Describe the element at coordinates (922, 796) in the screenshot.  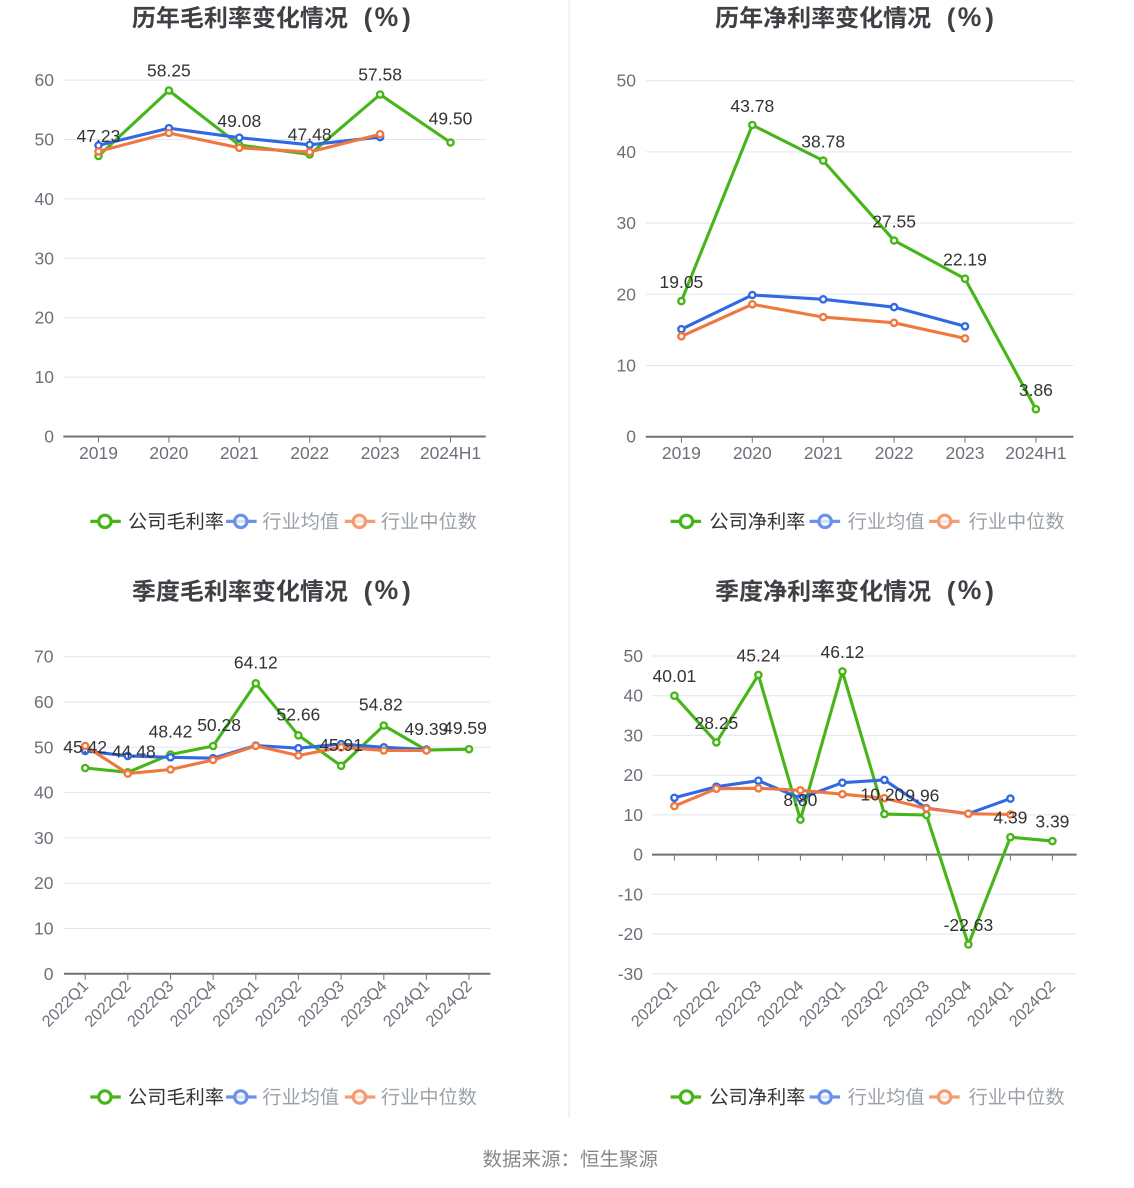
I see `svg-text: 9.96` at that location.